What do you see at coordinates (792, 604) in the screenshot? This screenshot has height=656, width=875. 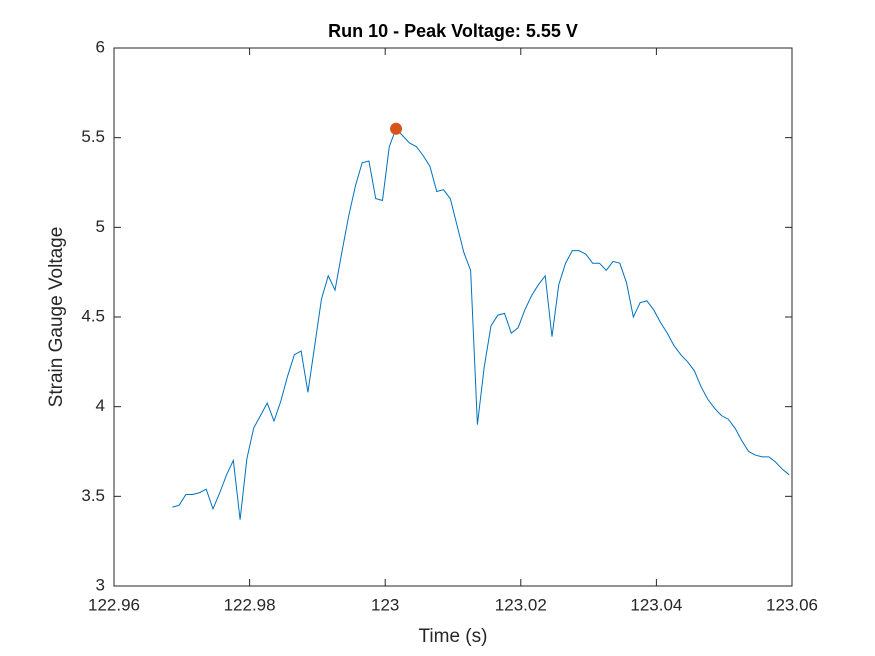 I see `x-tick-label: 123.06` at bounding box center [792, 604].